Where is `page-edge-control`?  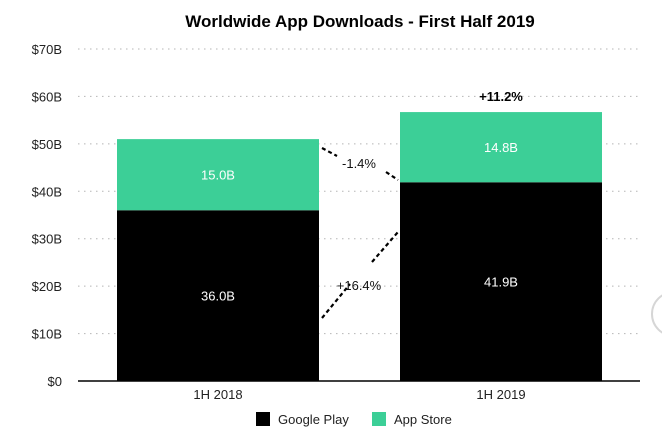
page-edge-control is located at coordinates (656, 314).